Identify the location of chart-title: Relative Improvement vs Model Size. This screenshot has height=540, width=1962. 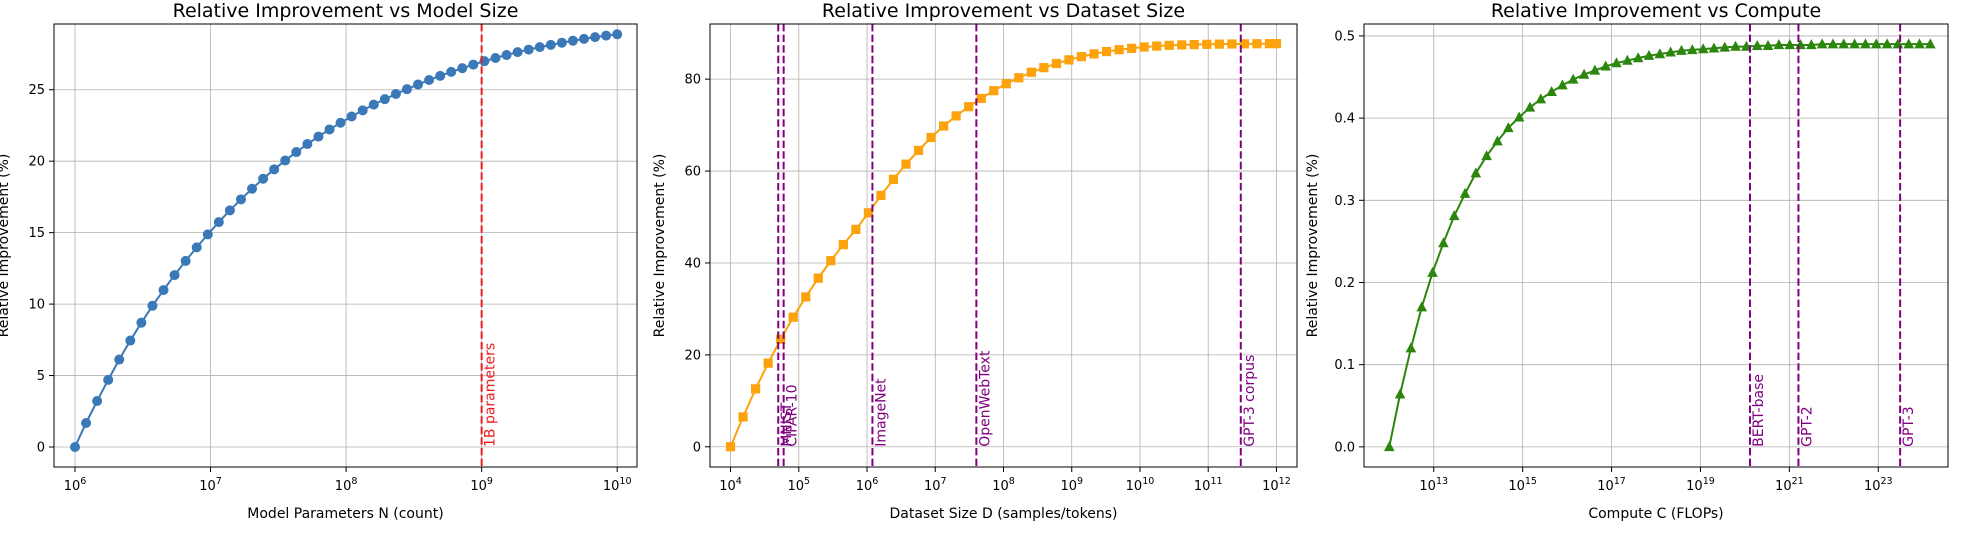
(346, 11).